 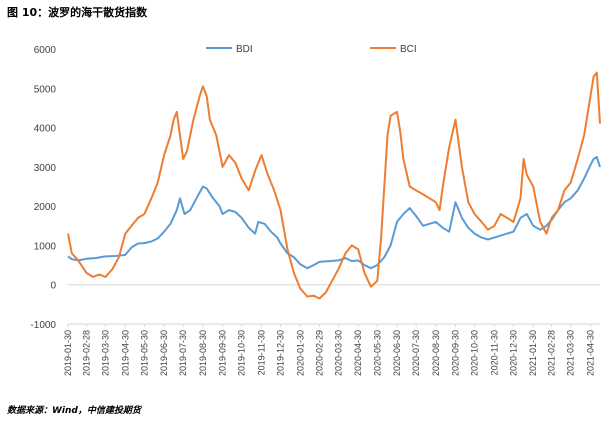 I want to click on x-tick-label: 2020-08-30, so click(x=436, y=353).